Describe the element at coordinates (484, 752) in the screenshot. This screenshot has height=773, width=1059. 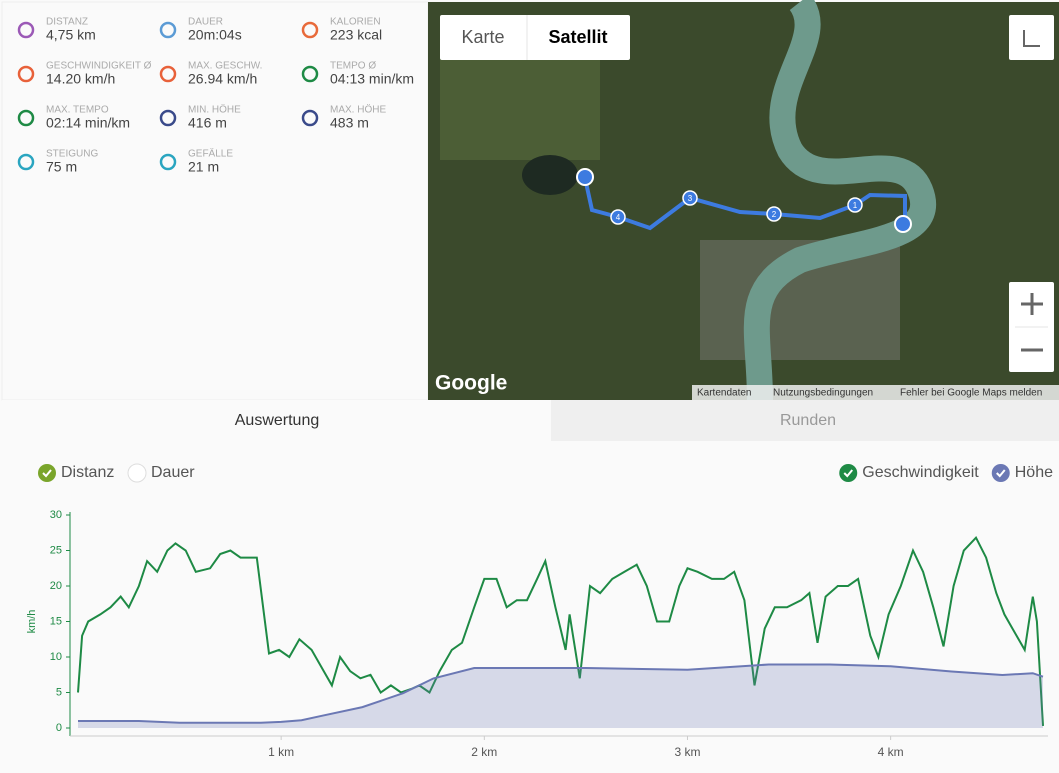
I see `x-tick-label: 2 km` at that location.